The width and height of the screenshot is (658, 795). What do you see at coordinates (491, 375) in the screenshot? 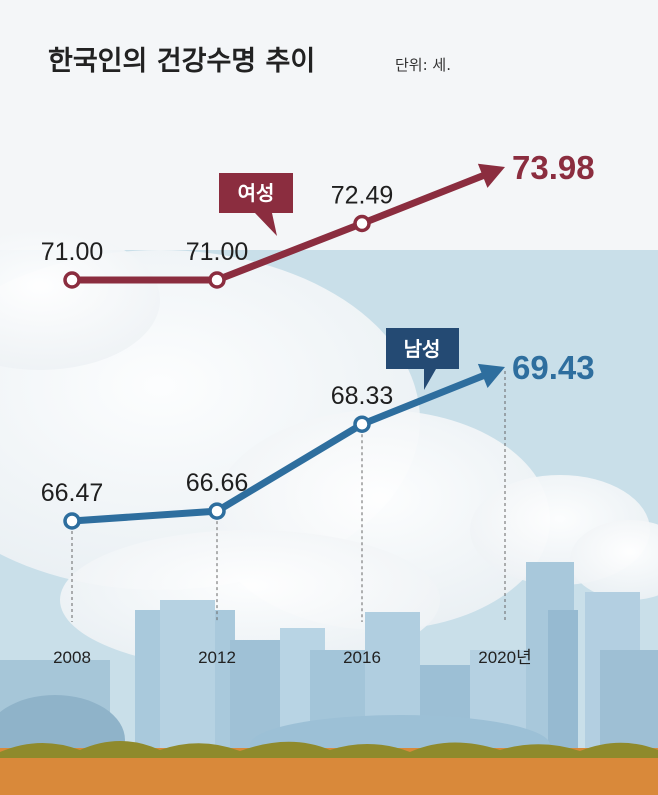
I see `series-arrowhead-male` at bounding box center [491, 375].